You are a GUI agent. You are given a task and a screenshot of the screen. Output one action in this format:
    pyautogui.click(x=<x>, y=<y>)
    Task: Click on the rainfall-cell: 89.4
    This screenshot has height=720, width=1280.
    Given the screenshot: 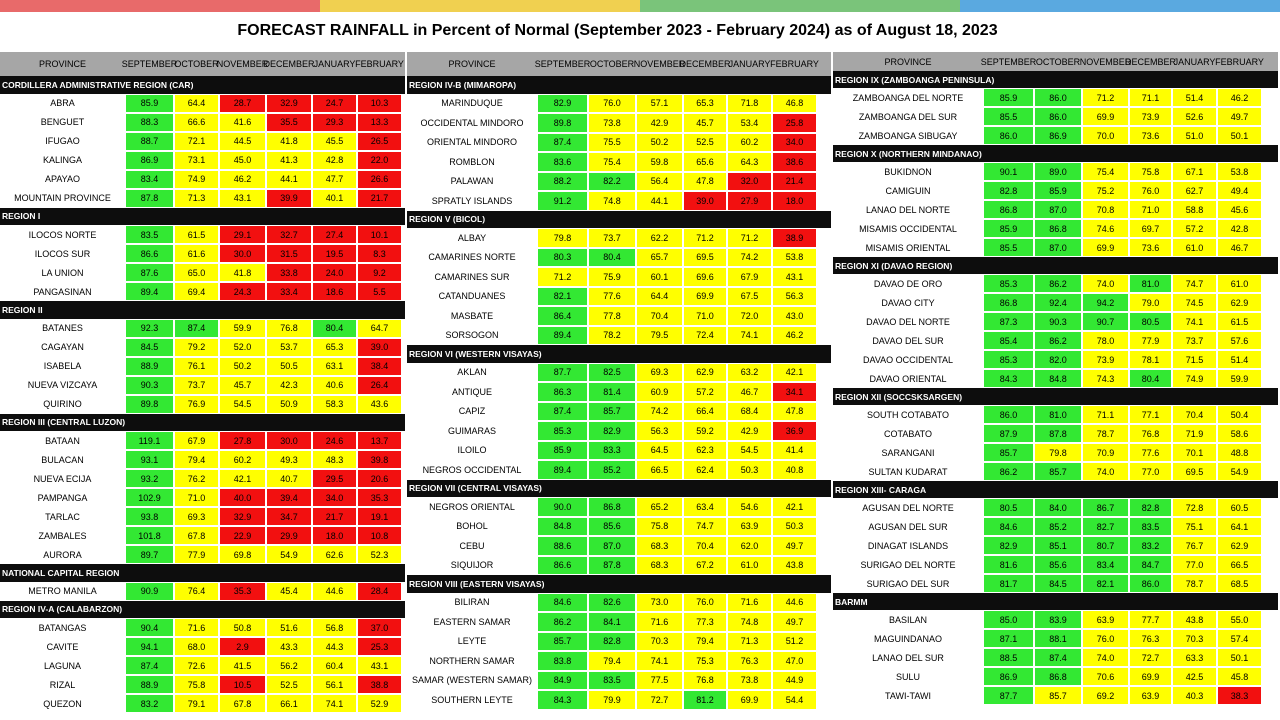 What is the action you would take?
    pyautogui.click(x=562, y=470)
    